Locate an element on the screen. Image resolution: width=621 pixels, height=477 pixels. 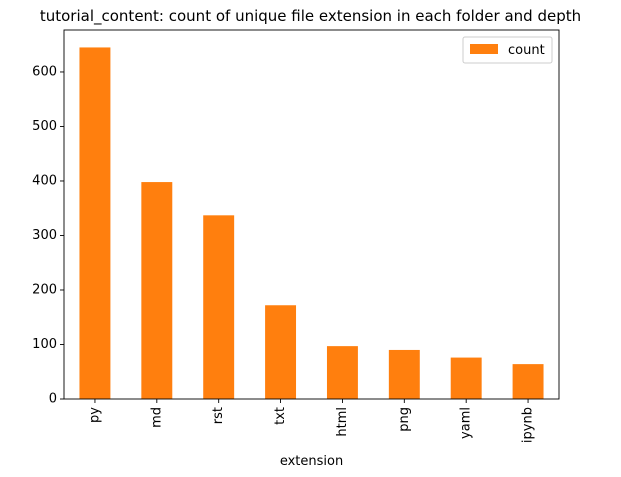
y-tick-label: 600 is located at coordinates (44, 71).